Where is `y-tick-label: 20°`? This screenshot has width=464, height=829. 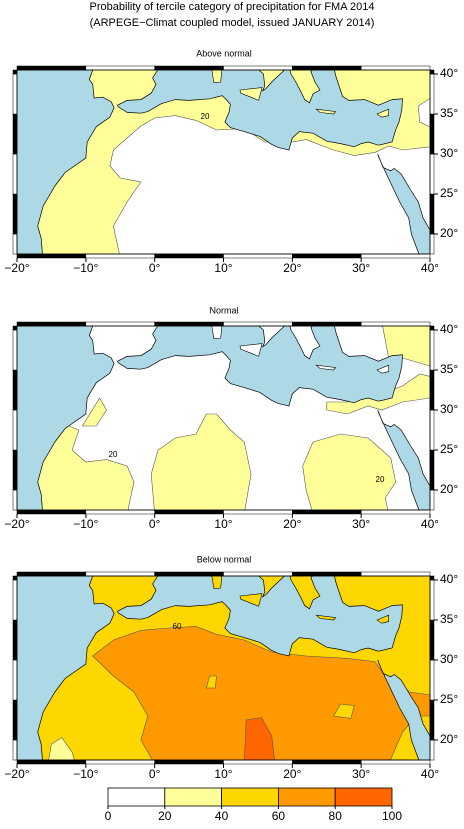
y-tick-label: 20° is located at coordinates (449, 739).